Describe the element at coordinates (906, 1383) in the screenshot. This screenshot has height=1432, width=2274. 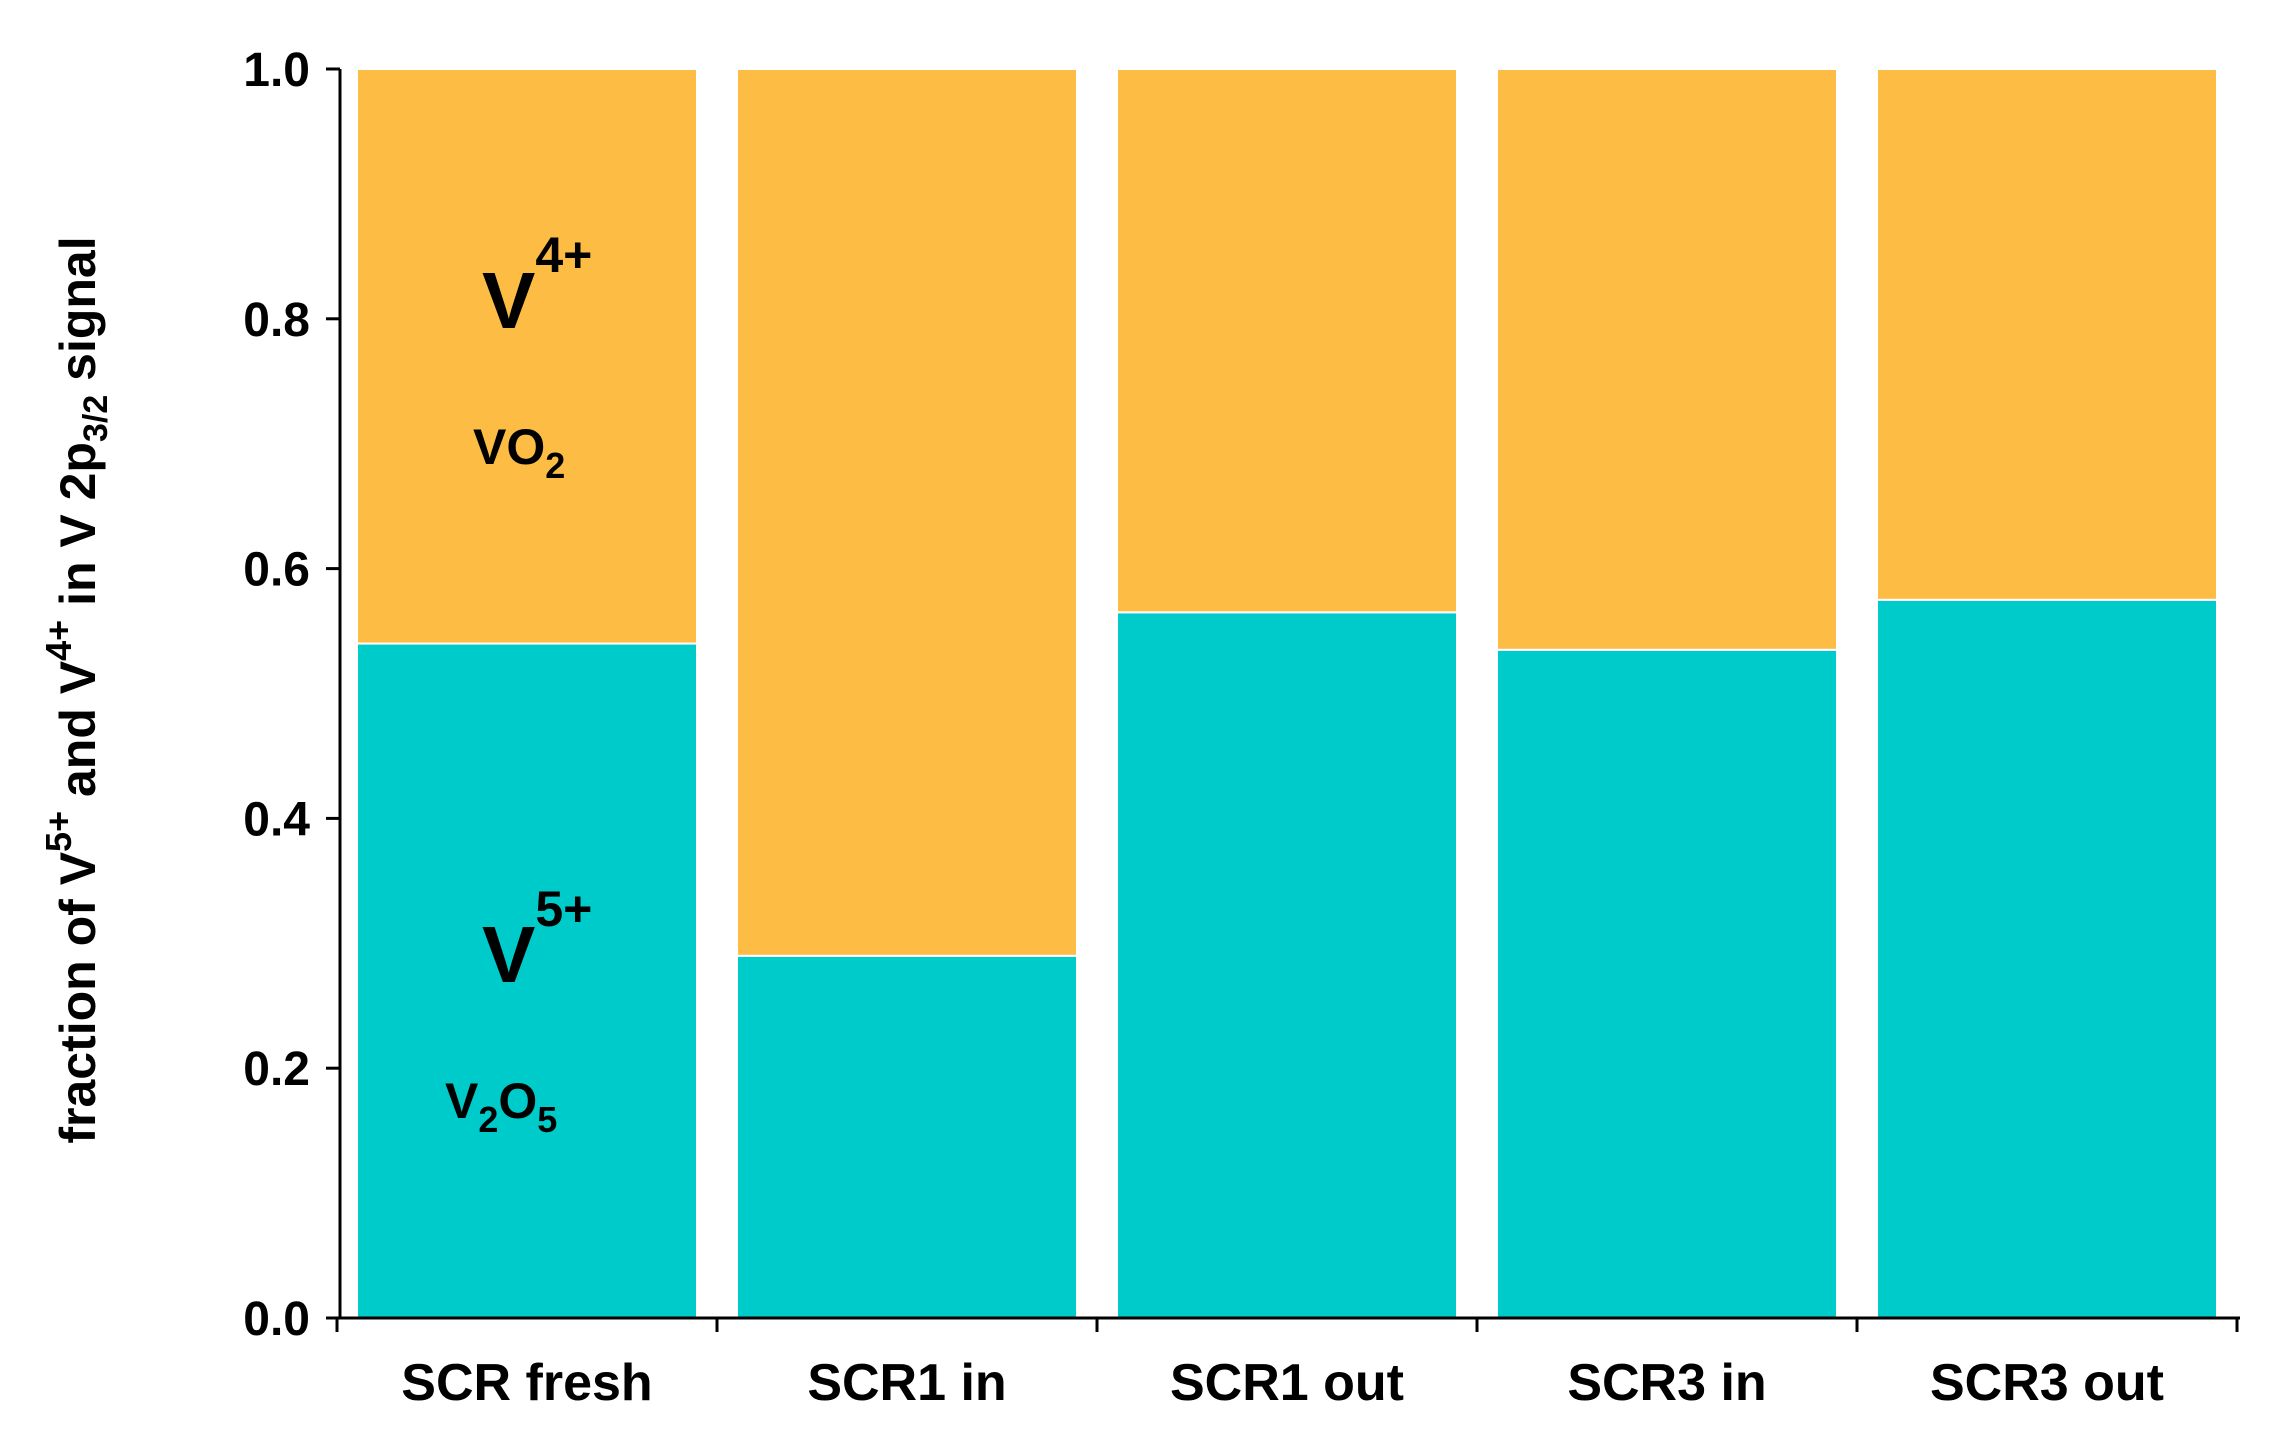
I see `x-category-label-1: SCR1 in` at that location.